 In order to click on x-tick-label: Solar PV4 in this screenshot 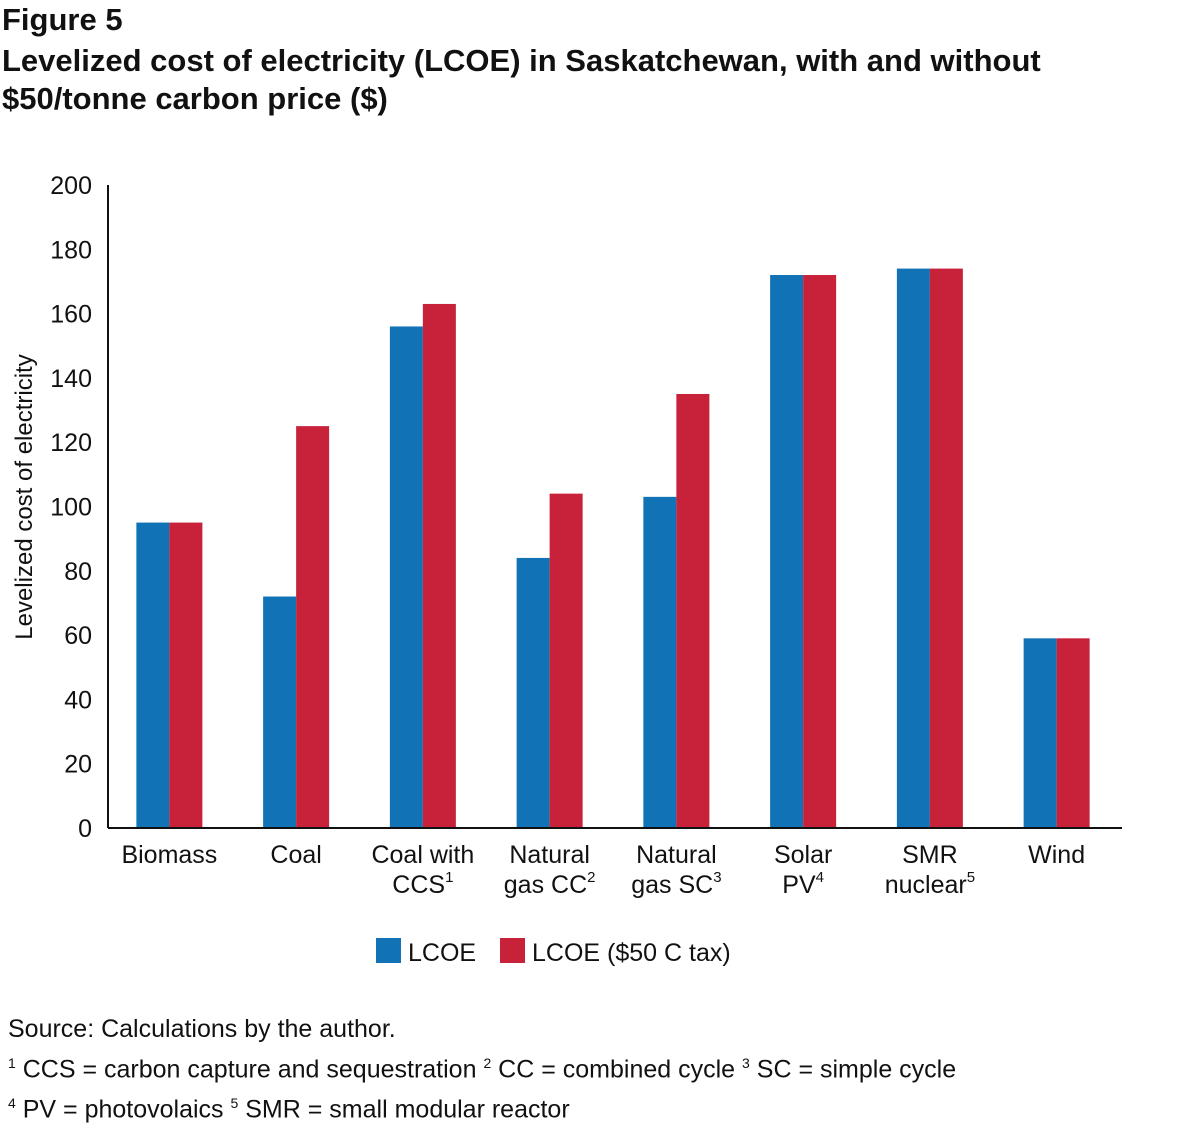, I will do `click(803, 870)`.